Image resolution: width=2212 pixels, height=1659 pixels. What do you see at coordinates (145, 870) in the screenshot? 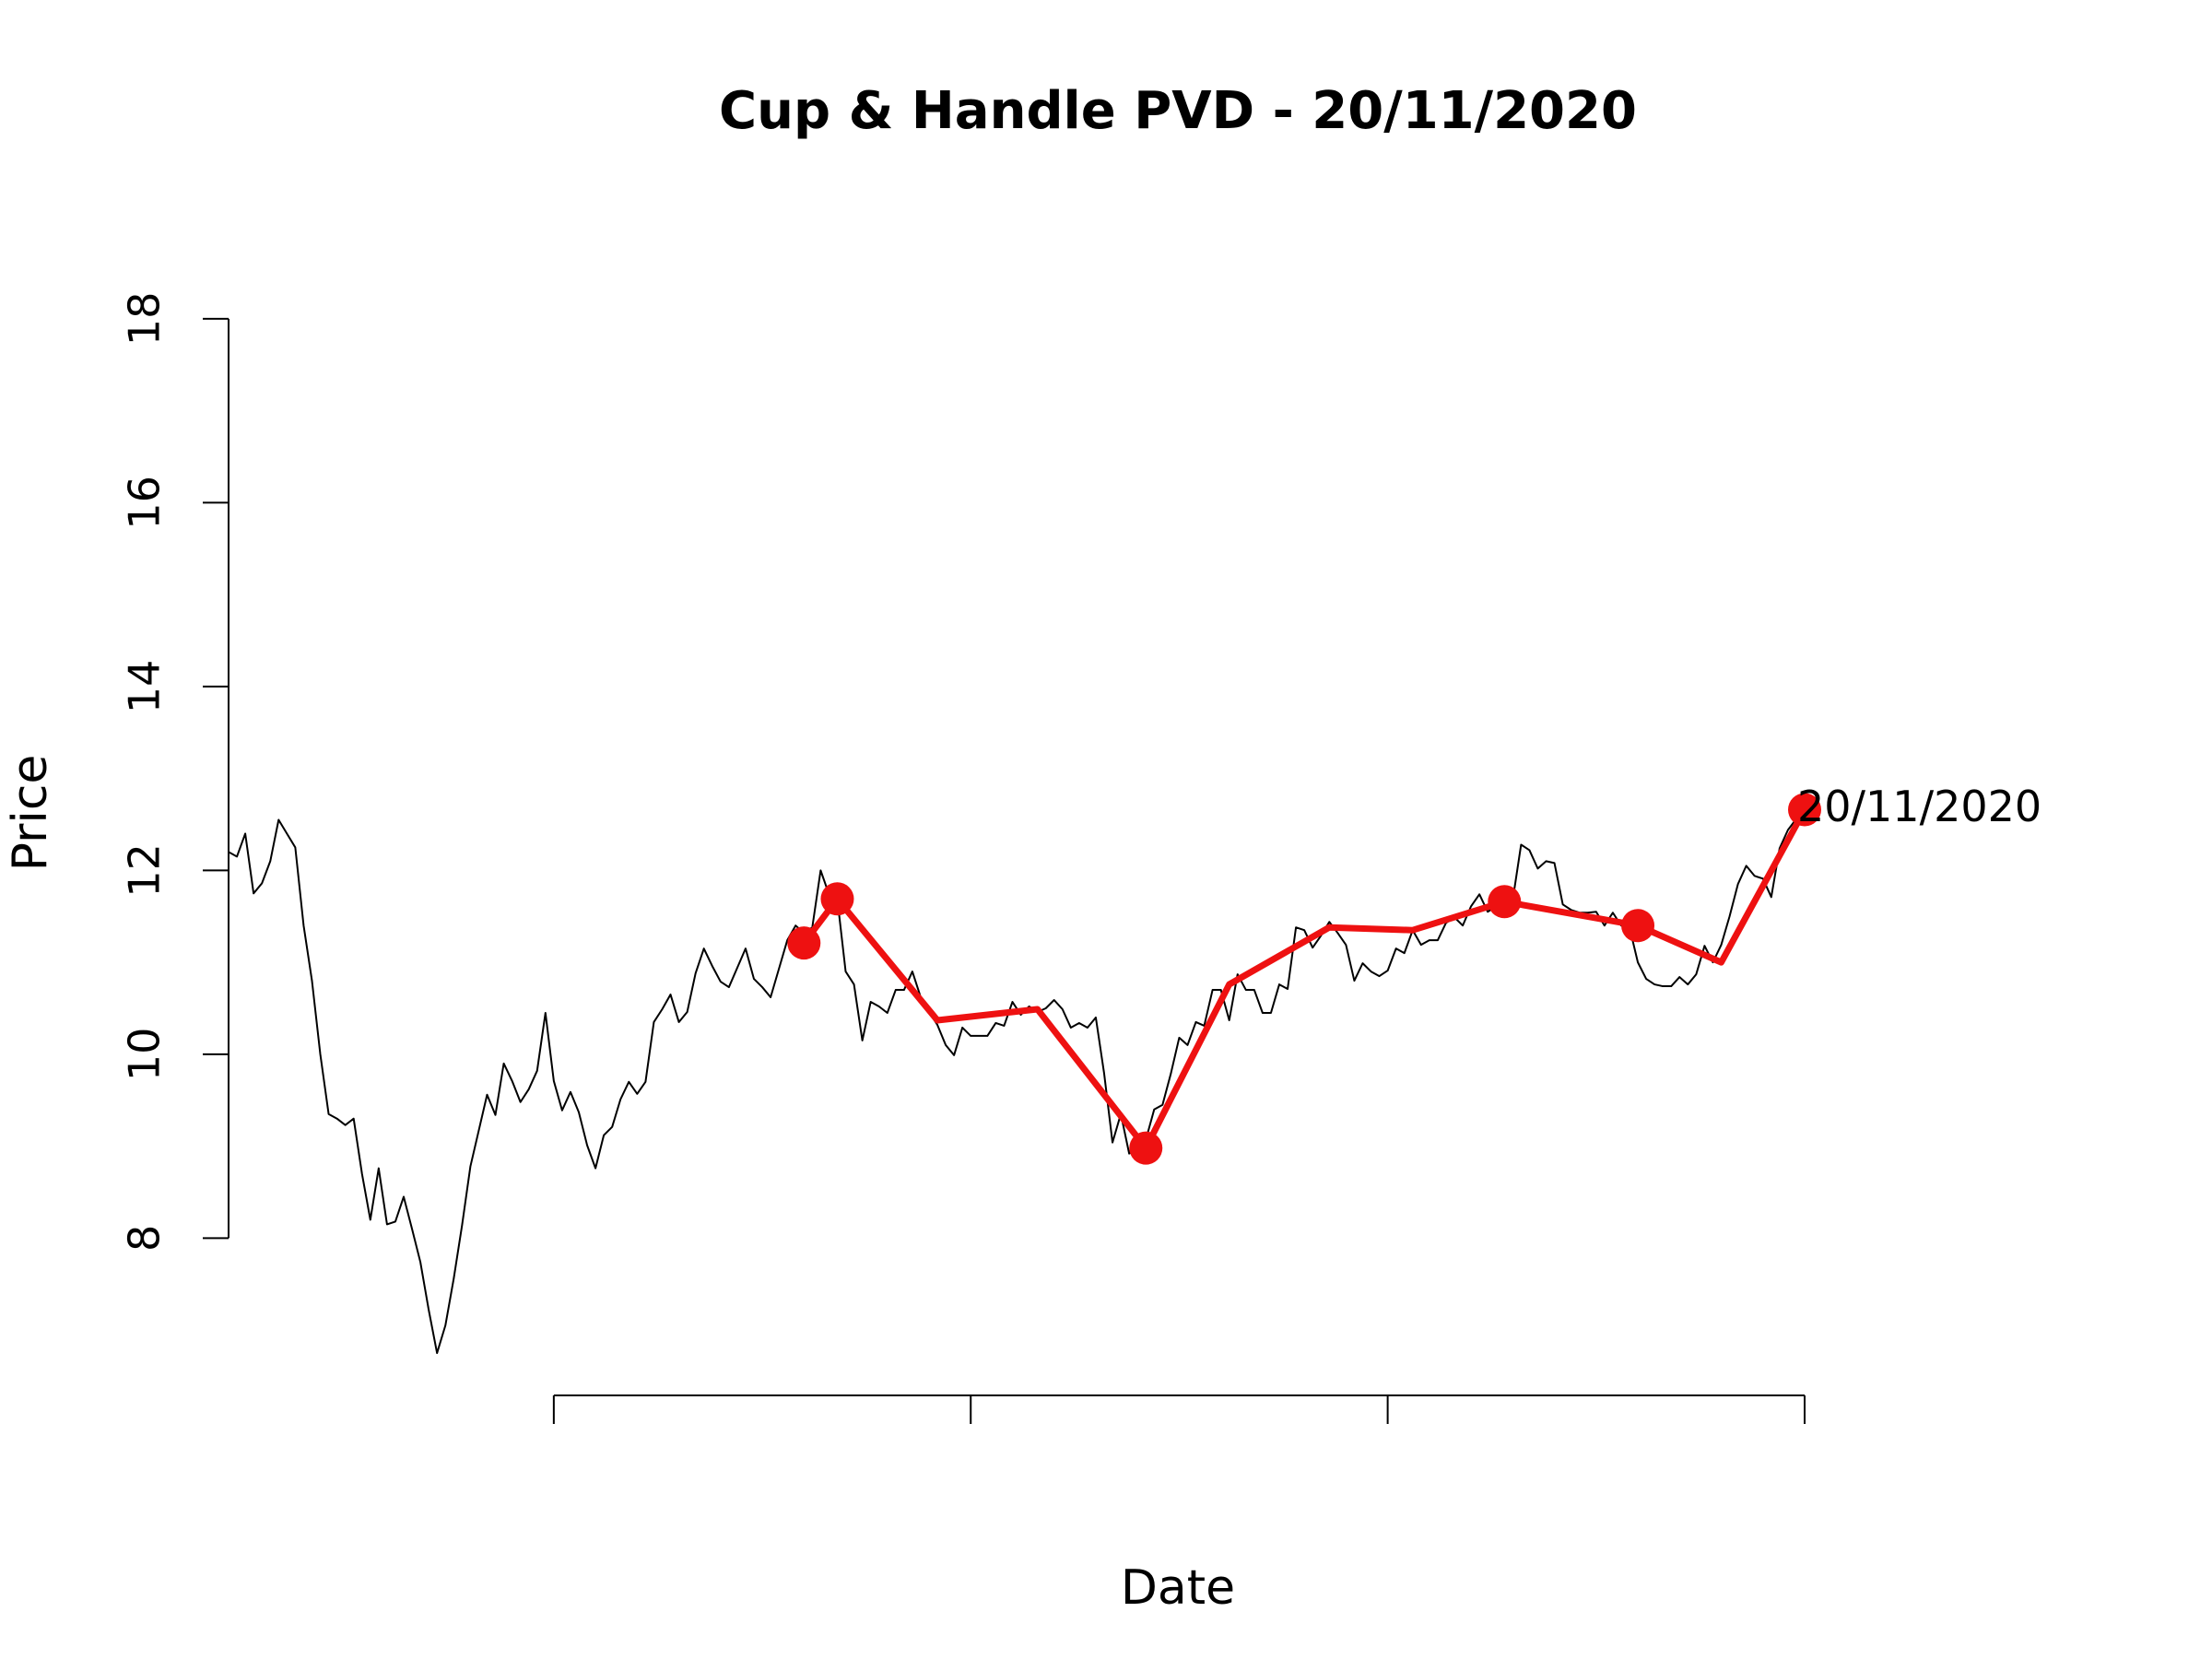
I see `y-tick-label: 12` at bounding box center [145, 870].